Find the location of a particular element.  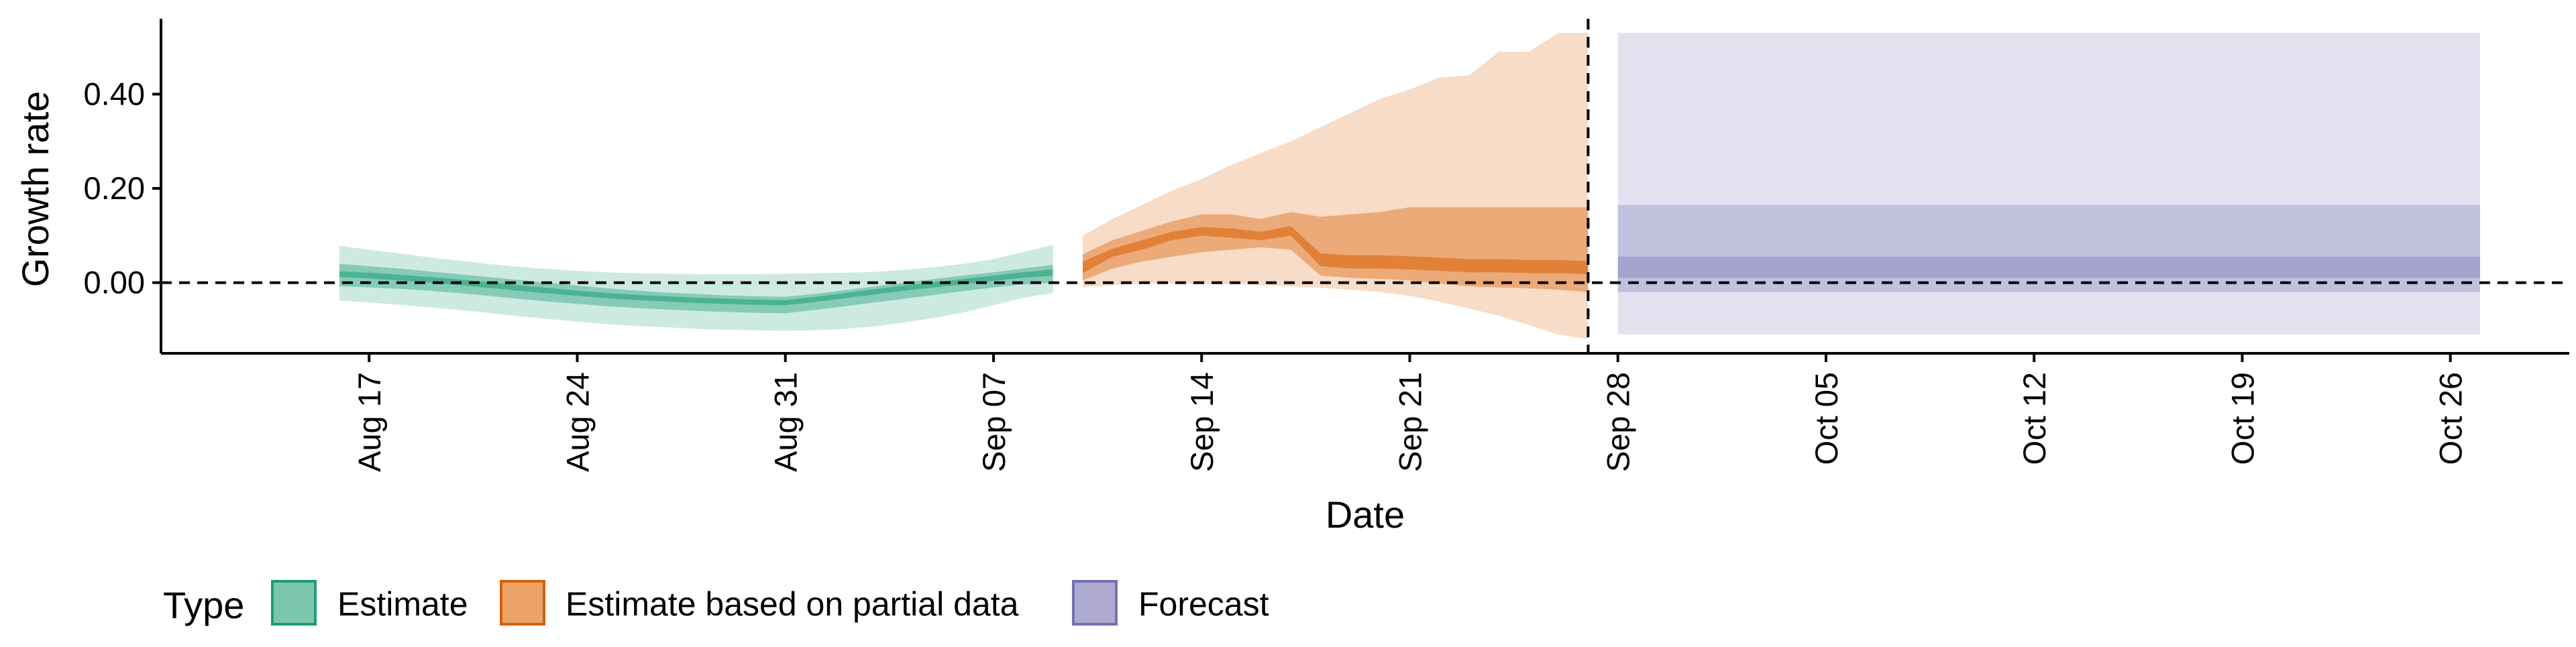

x-tick-label: Aug 31 is located at coordinates (786, 422).